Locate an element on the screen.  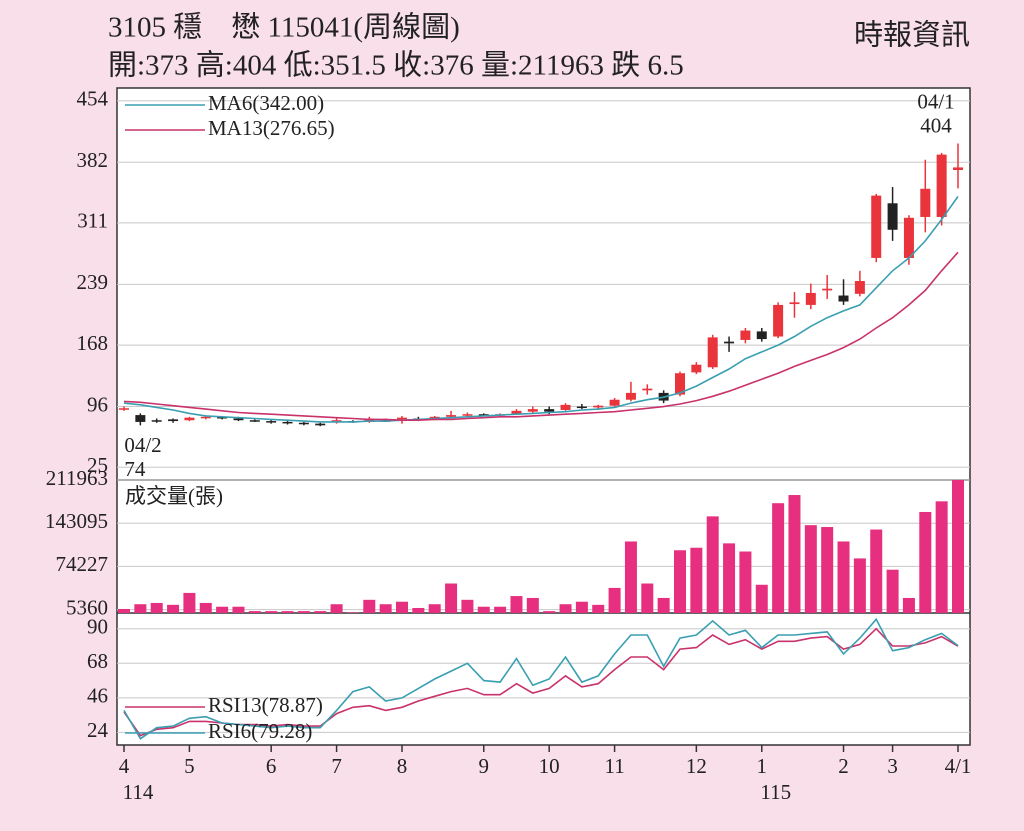
y-tick-label: 239 is located at coordinates (93, 282).